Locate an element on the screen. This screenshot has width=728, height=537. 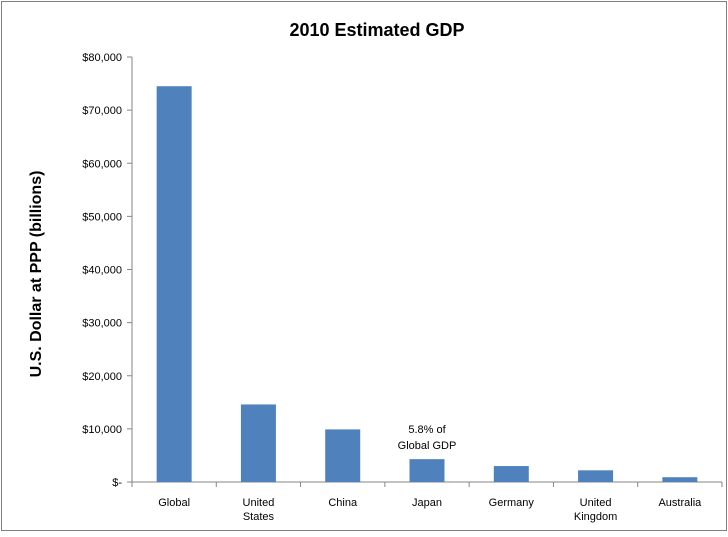
x-tick-label: Global is located at coordinates (174, 503).